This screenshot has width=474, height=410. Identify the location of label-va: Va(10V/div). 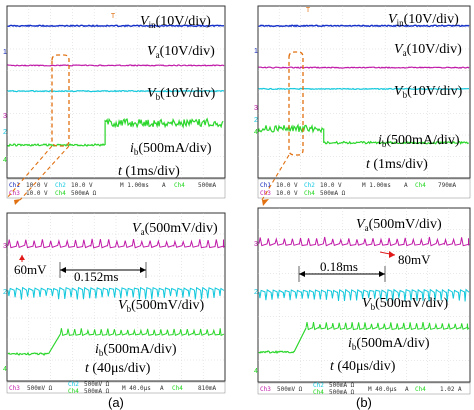
(428, 50).